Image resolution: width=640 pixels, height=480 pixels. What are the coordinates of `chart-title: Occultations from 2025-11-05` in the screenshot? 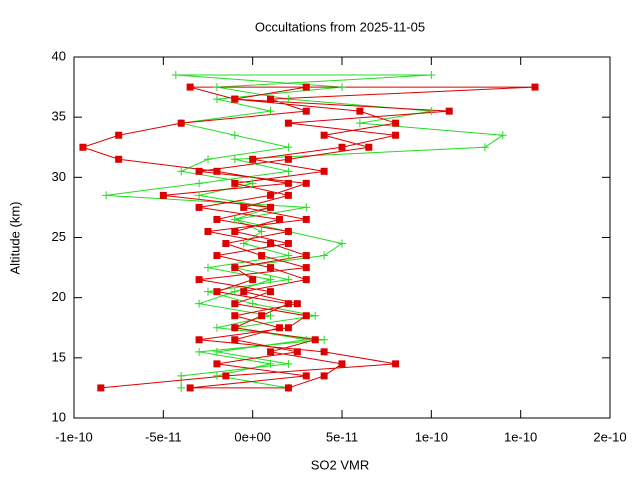 It's located at (340, 26).